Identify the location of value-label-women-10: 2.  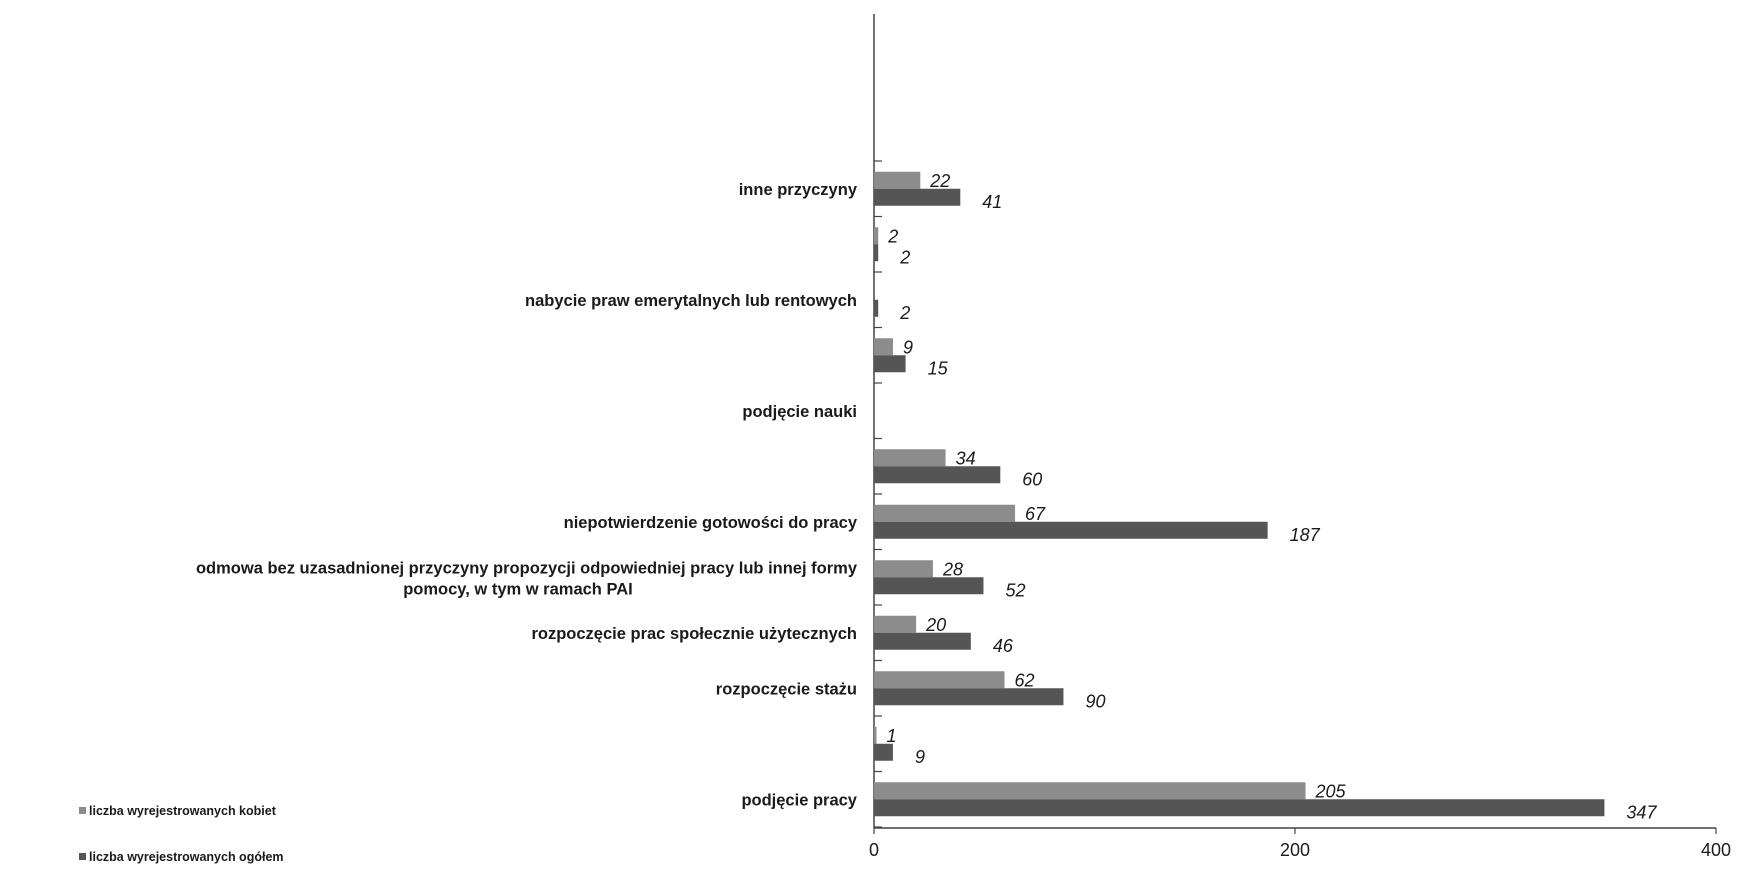
(892, 236).